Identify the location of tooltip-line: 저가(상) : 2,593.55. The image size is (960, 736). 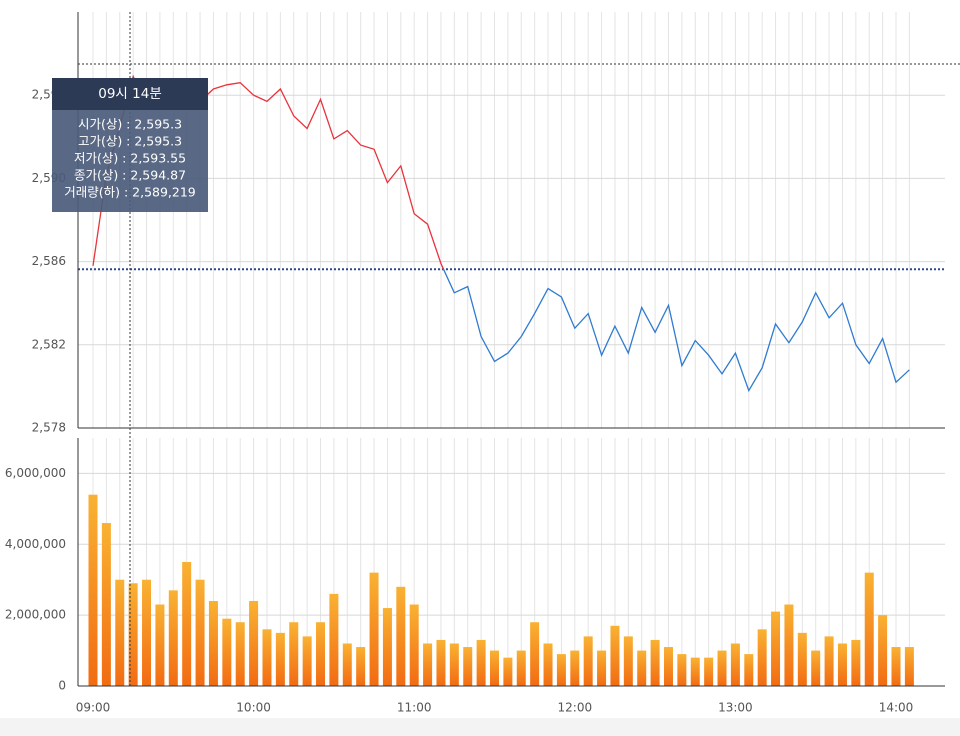
(130, 158).